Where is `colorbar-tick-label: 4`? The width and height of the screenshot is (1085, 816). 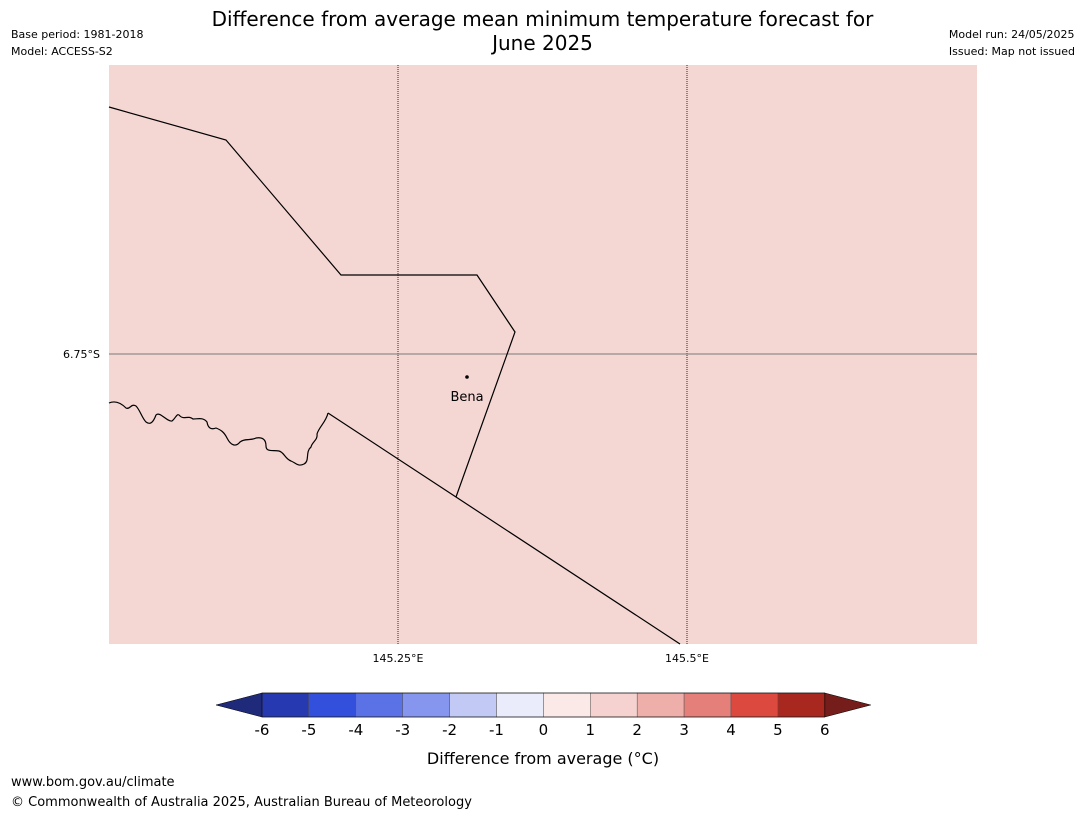
colorbar-tick-label: 4 is located at coordinates (731, 730).